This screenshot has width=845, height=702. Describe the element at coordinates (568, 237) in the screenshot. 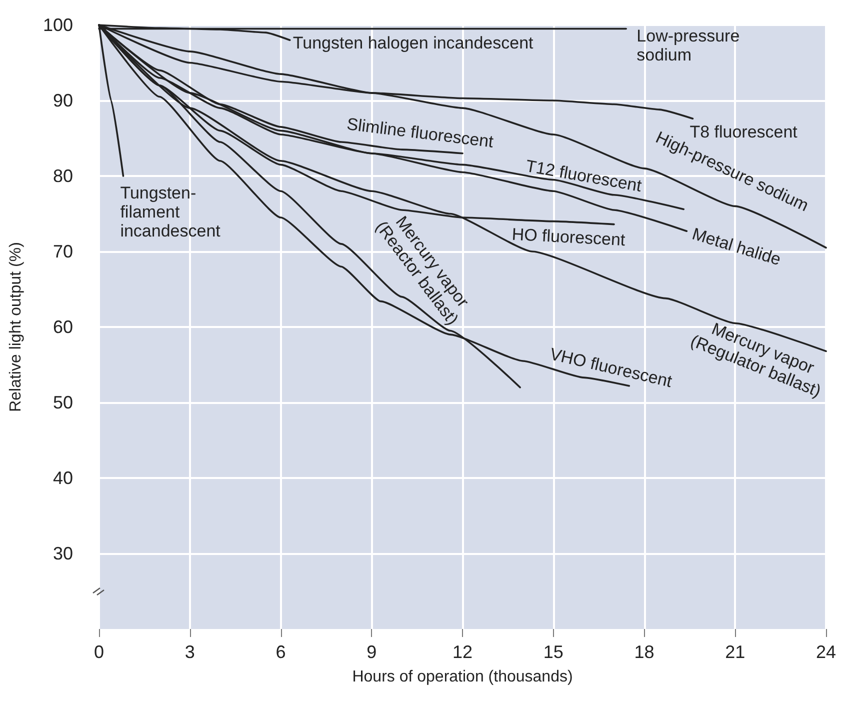

I see `series-label: HO fluorescent` at that location.